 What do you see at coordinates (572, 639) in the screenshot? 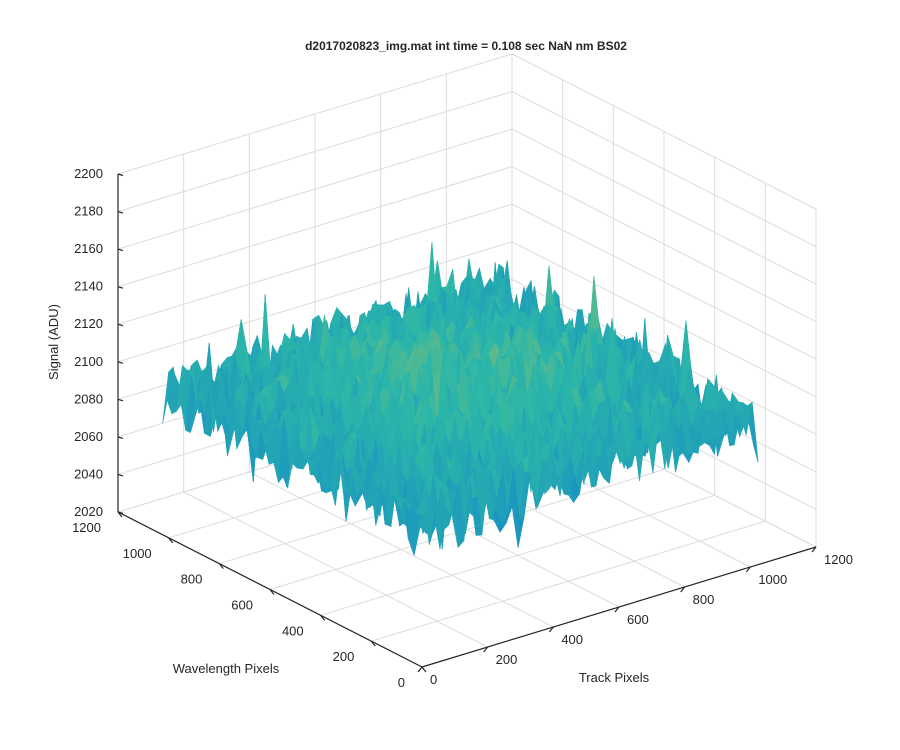
I see `x-tick-label: 400` at bounding box center [572, 639].